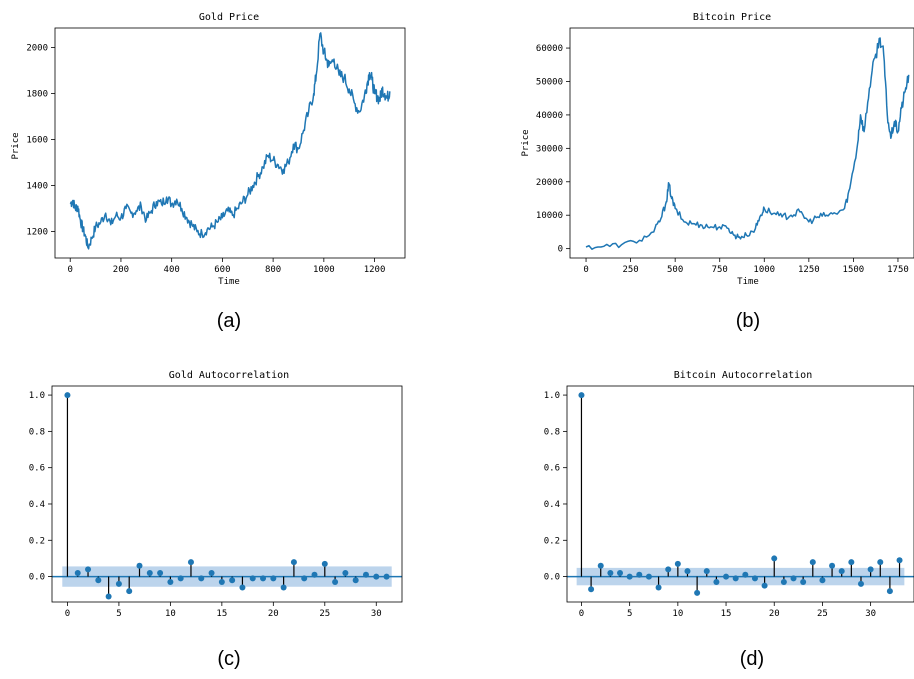 The width and height of the screenshot is (914, 679). Describe the element at coordinates (16, 145) in the screenshot. I see `gold-price-ylabel: Price` at that location.